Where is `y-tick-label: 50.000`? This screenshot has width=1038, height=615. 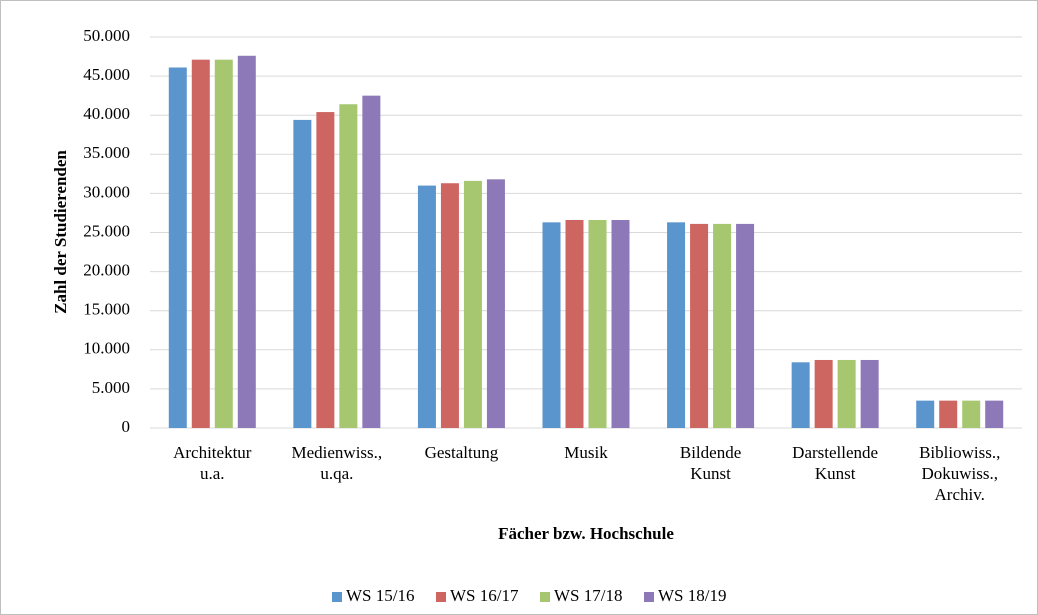 y-tick-label: 50.000 is located at coordinates (106, 35).